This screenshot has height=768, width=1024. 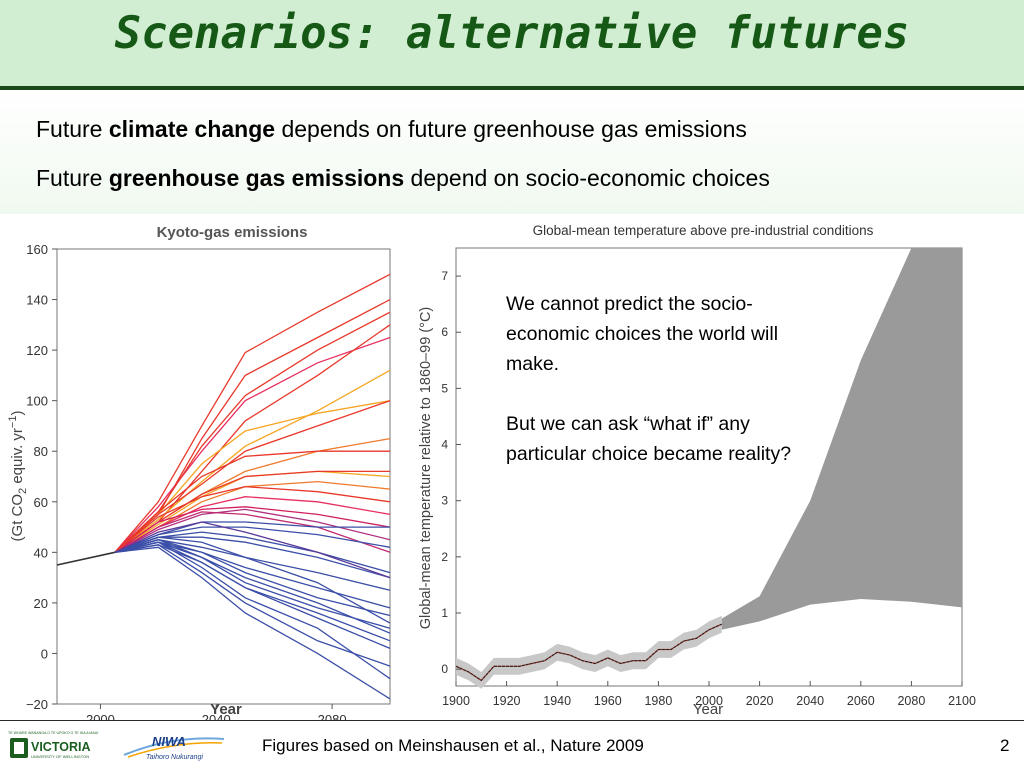 I want to click on temperature-x-tick-label: 2100, so click(x=962, y=701).